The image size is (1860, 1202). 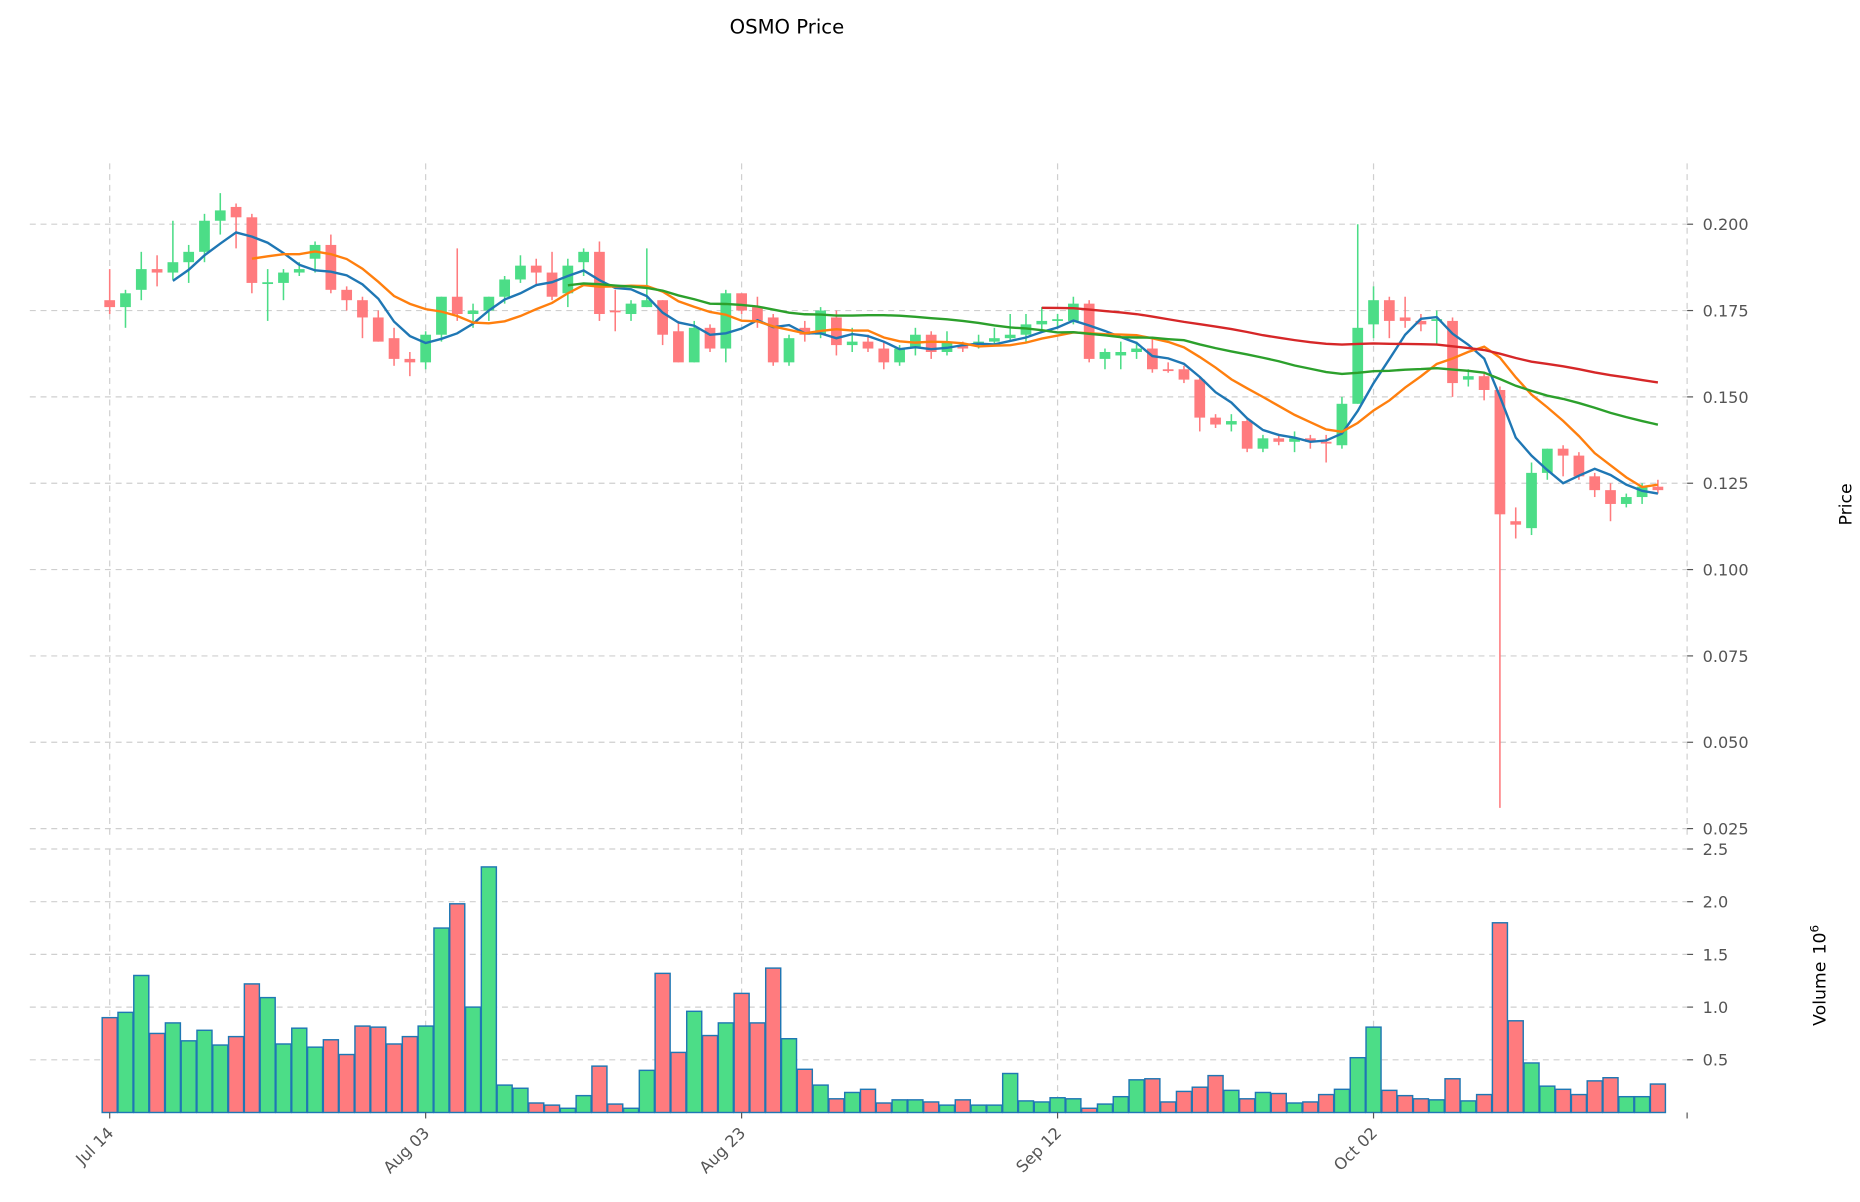 I want to click on sma-30-line, so click(x=1113, y=354).